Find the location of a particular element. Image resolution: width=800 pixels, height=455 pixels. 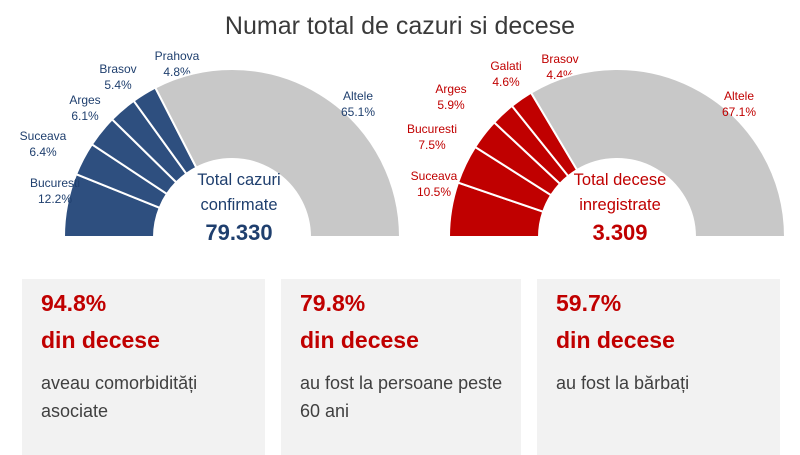

stat-percent: 79.8% is located at coordinates (333, 303).